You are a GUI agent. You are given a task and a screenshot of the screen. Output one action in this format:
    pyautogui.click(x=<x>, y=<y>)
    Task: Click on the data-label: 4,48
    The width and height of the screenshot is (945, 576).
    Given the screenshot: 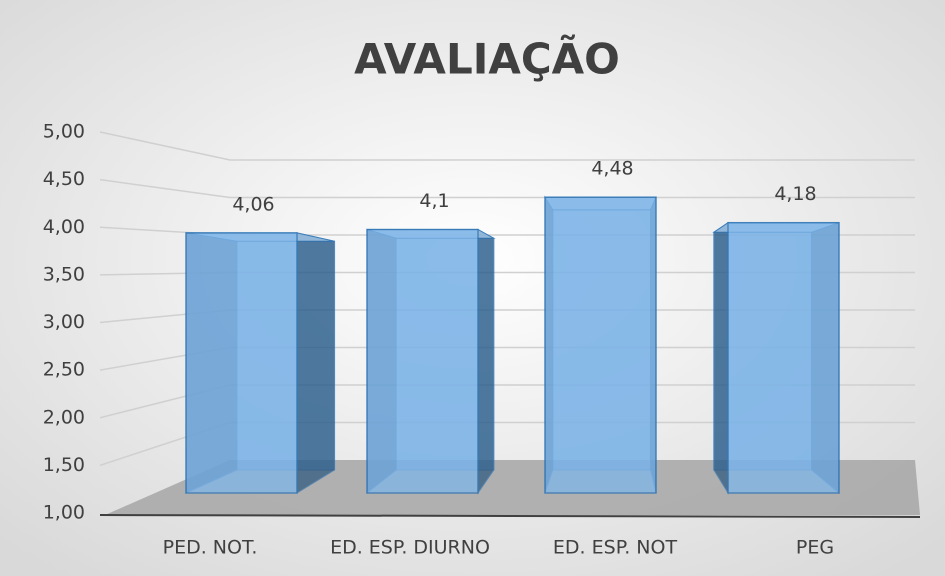 What is the action you would take?
    pyautogui.click(x=612, y=169)
    